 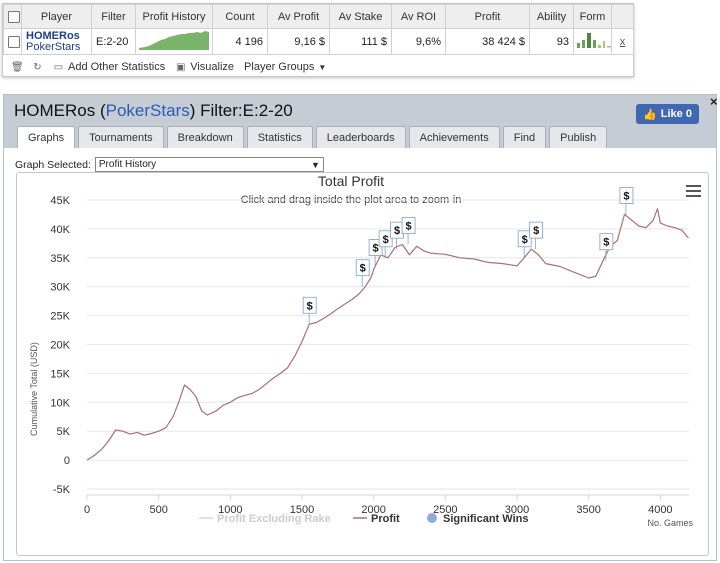 I want to click on svg-text: Significant Wins, so click(x=485, y=519).